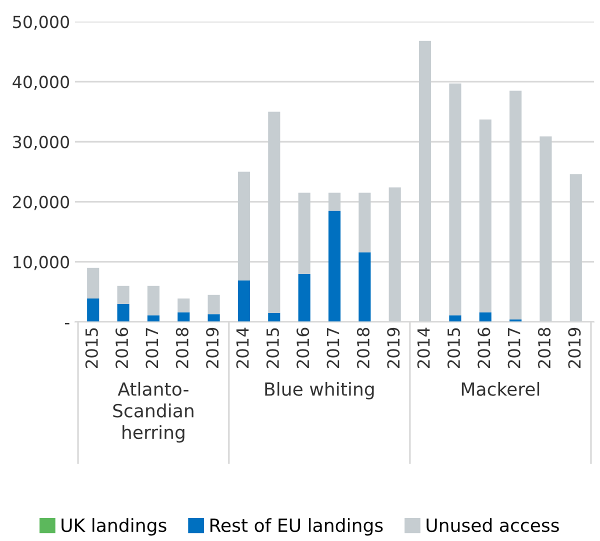 The height and width of the screenshot is (541, 600). What do you see at coordinates (114, 527) in the screenshot?
I see `legend-label: UK landings` at bounding box center [114, 527].